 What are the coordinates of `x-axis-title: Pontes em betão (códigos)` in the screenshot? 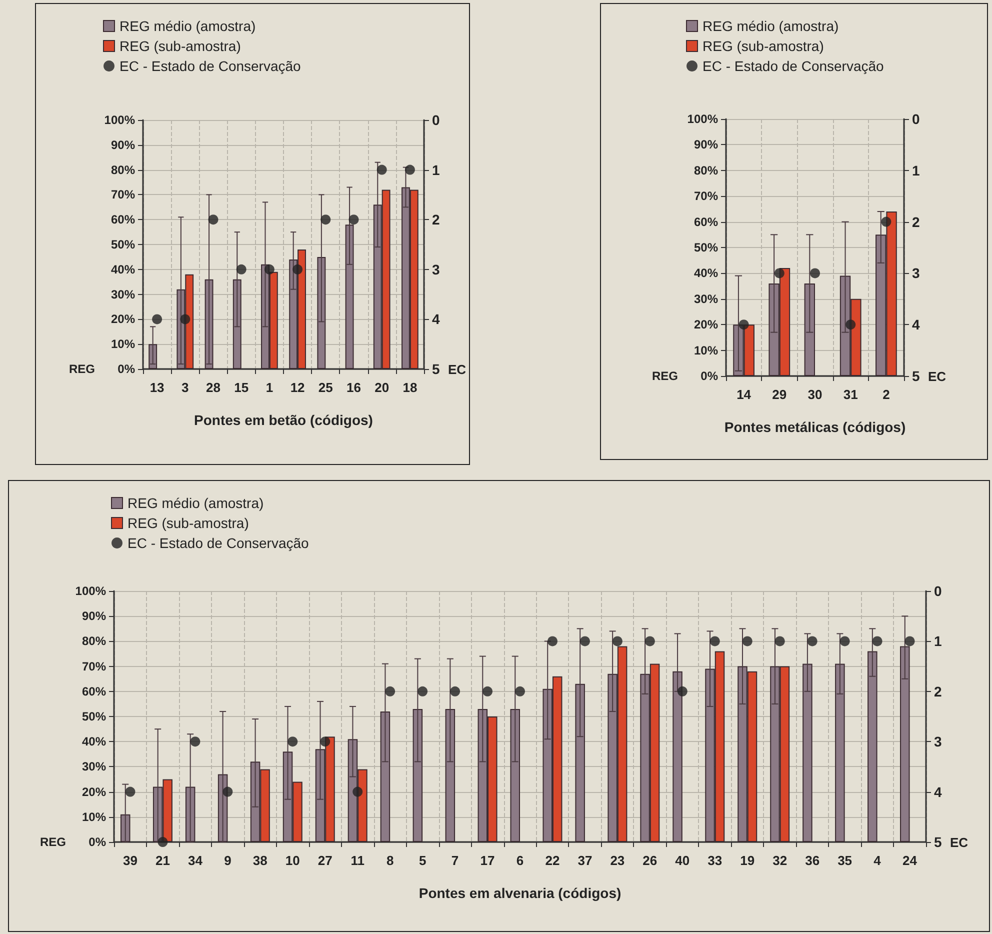 It's located at (283, 420).